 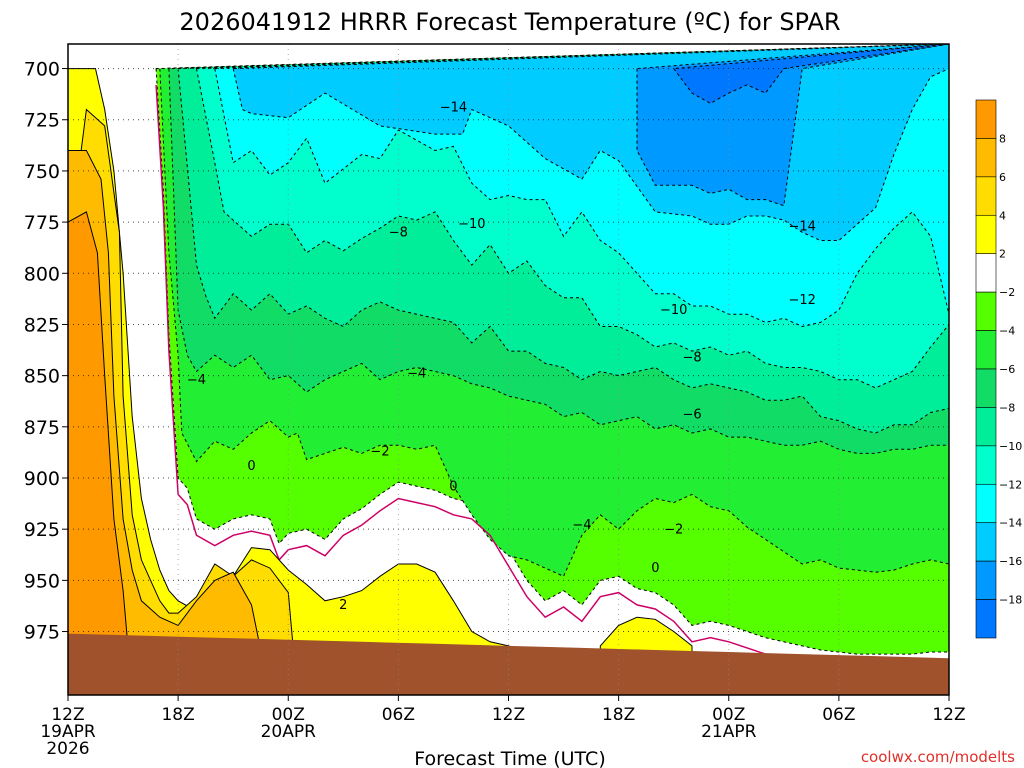 What do you see at coordinates (1007, 407) in the screenshot?
I see `colorbar-label: −8` at bounding box center [1007, 407].